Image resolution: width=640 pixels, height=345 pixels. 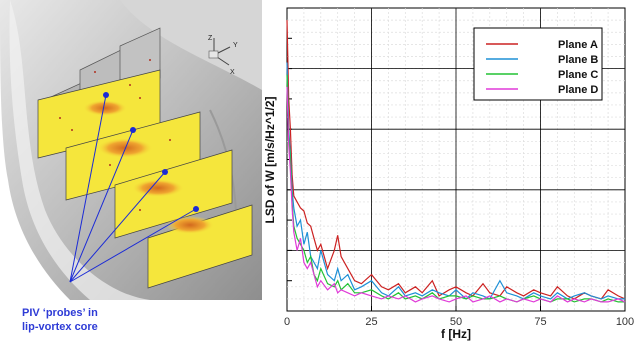 I want to click on legend: Plane A Plane B Plane C Plane D, so click(x=538, y=64).